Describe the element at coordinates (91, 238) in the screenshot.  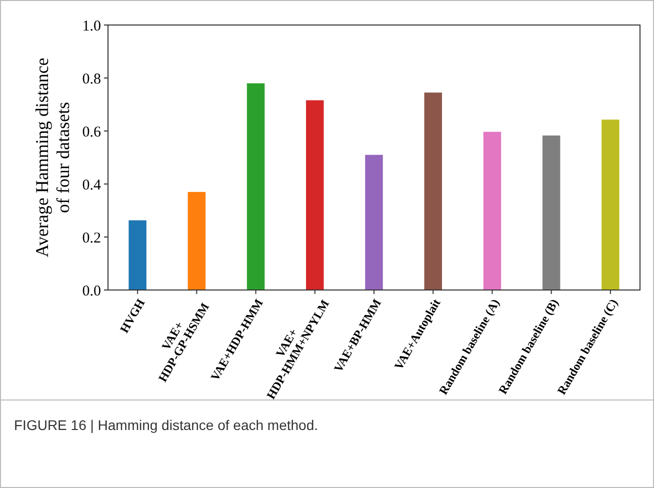
I see `y-tick-label: 0.2` at that location.